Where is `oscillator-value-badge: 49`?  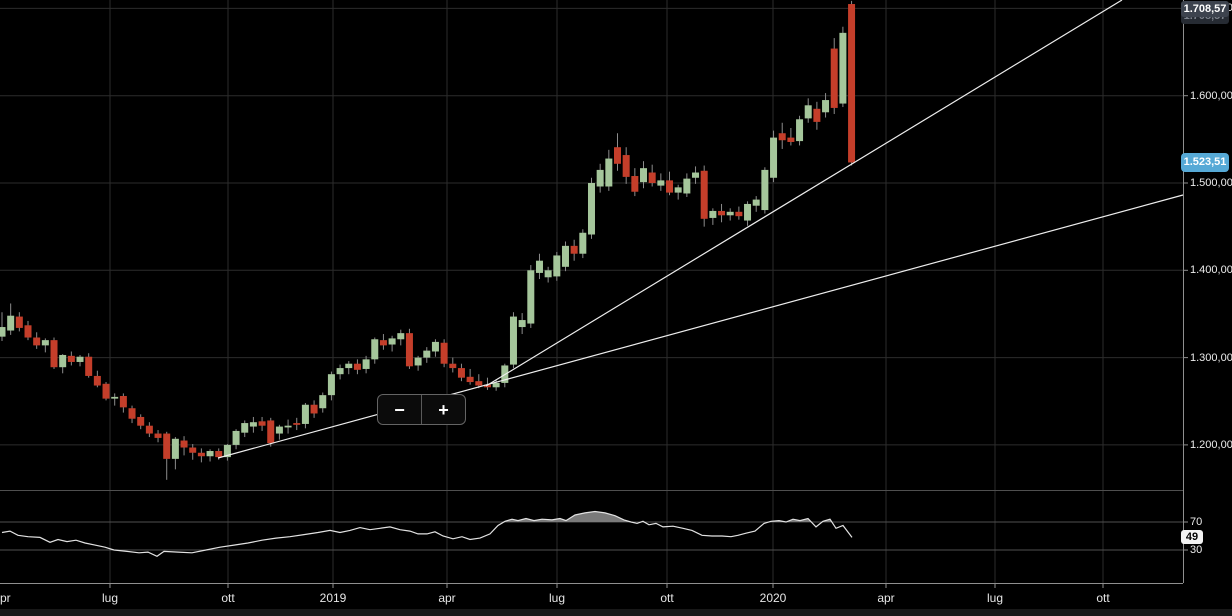 oscillator-value-badge: 49 is located at coordinates (1192, 537).